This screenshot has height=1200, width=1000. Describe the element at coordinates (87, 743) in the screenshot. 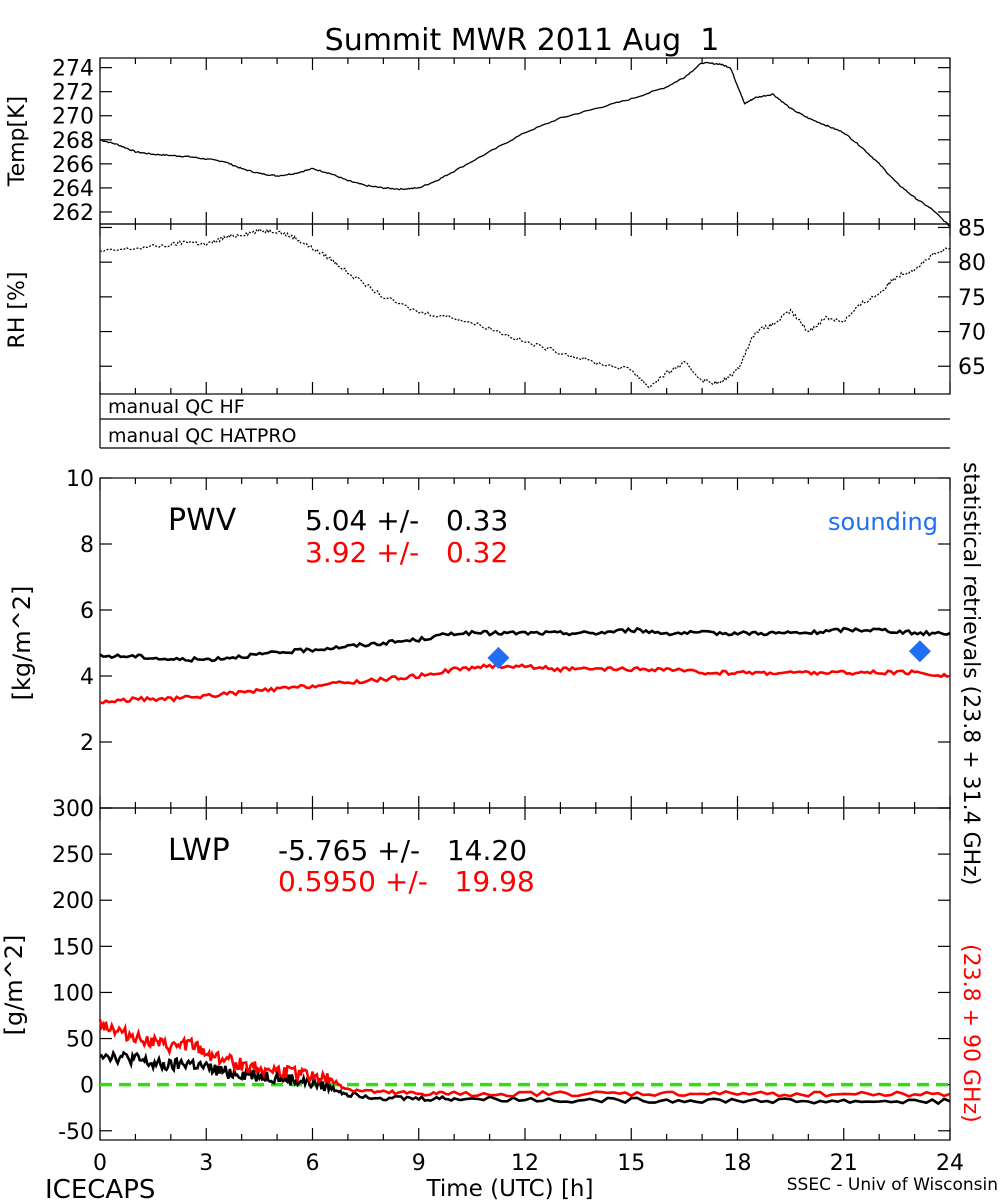

I see `pwv-ytick-label: 2` at that location.